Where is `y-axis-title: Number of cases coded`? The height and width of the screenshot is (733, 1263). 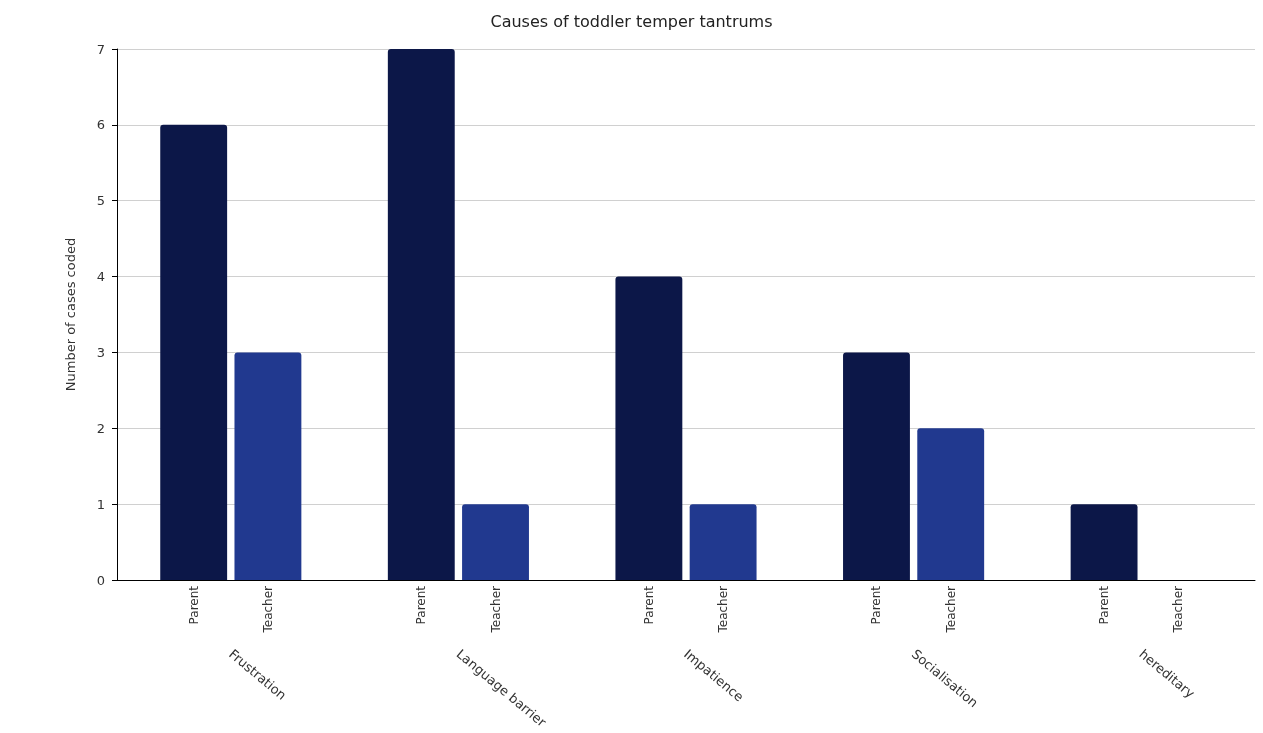
y-axis-title: Number of cases coded is located at coordinates (70, 314).